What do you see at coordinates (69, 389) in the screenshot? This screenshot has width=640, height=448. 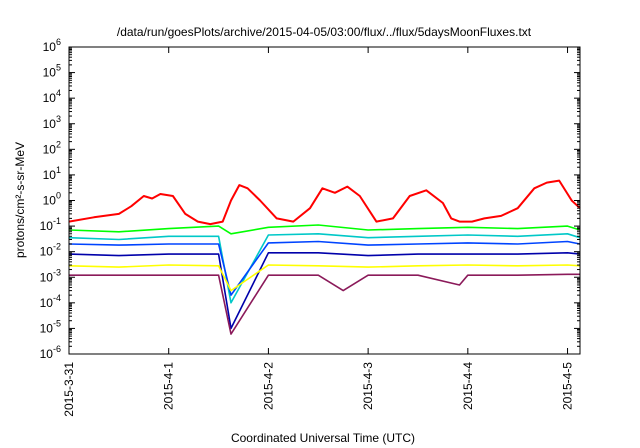 I see `x-tick-label: 2015-3-31` at bounding box center [69, 389].